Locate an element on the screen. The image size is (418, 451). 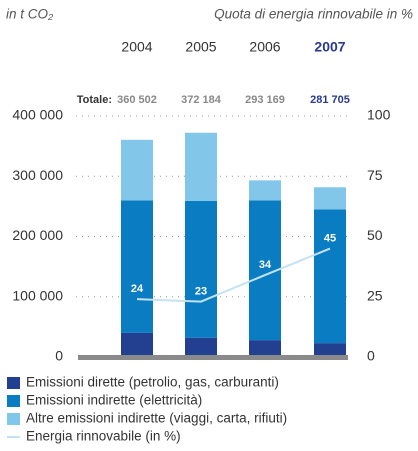
y2-label: Quota di energia rinnovabile in % is located at coordinates (313, 14).